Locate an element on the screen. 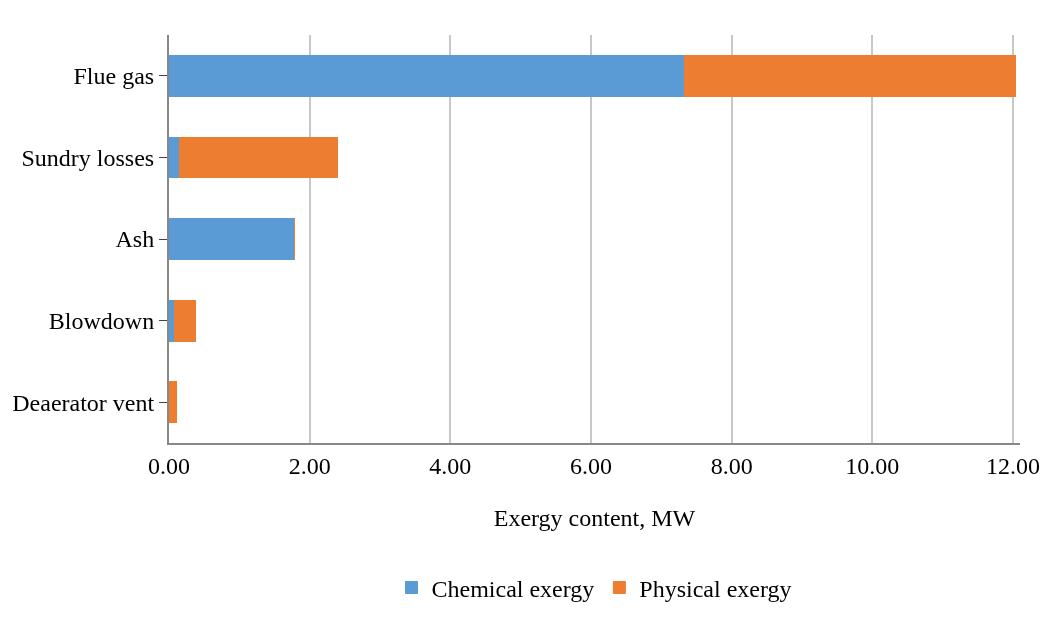  x-tick-label: 2.00 is located at coordinates (309, 465).